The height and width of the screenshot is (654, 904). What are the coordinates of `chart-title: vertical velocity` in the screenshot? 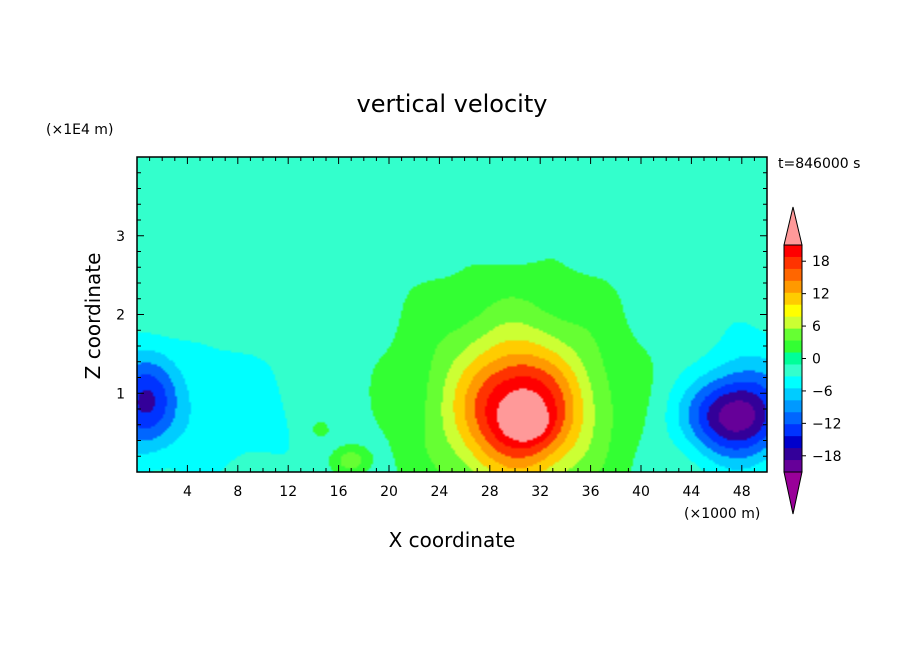 It's located at (452, 104).